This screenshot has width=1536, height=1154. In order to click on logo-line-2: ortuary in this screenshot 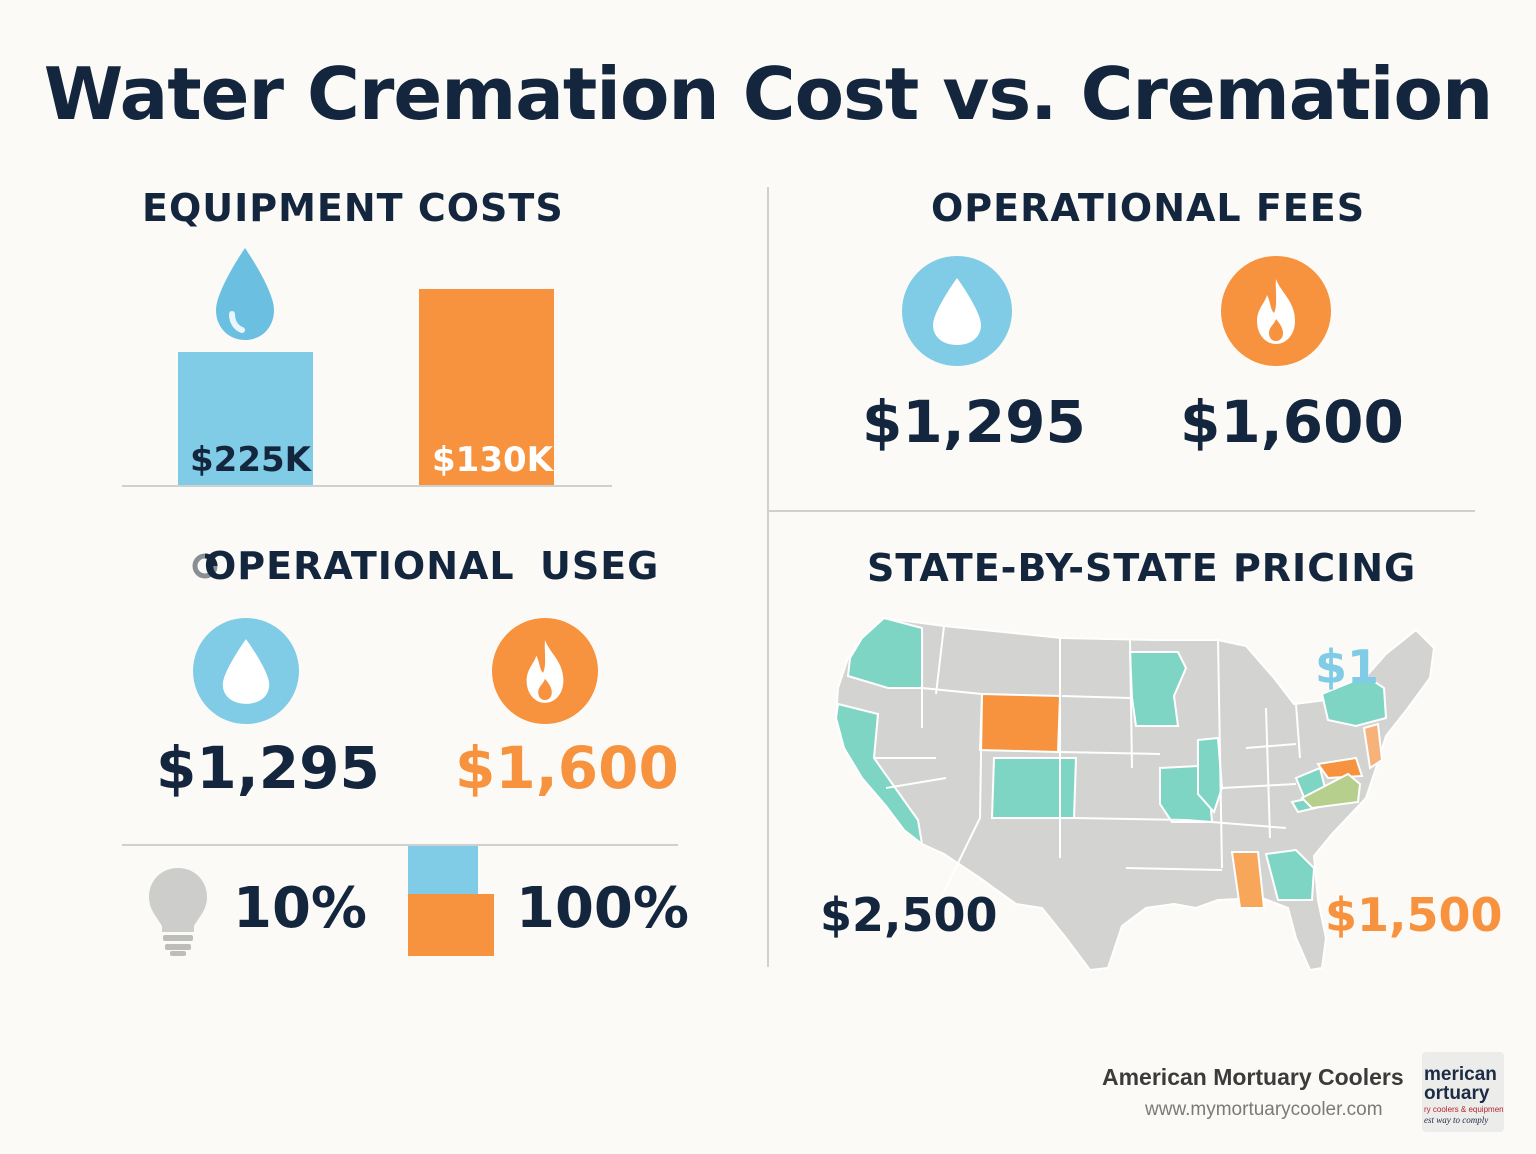, I will do `click(1457, 1093)`.